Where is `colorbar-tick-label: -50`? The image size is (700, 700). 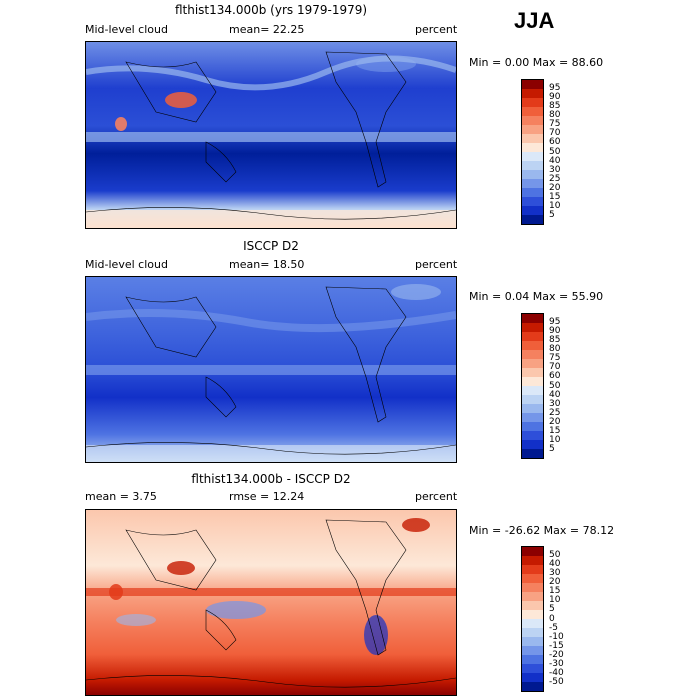
colorbar-tick-label: -50 is located at coordinates (556, 682).